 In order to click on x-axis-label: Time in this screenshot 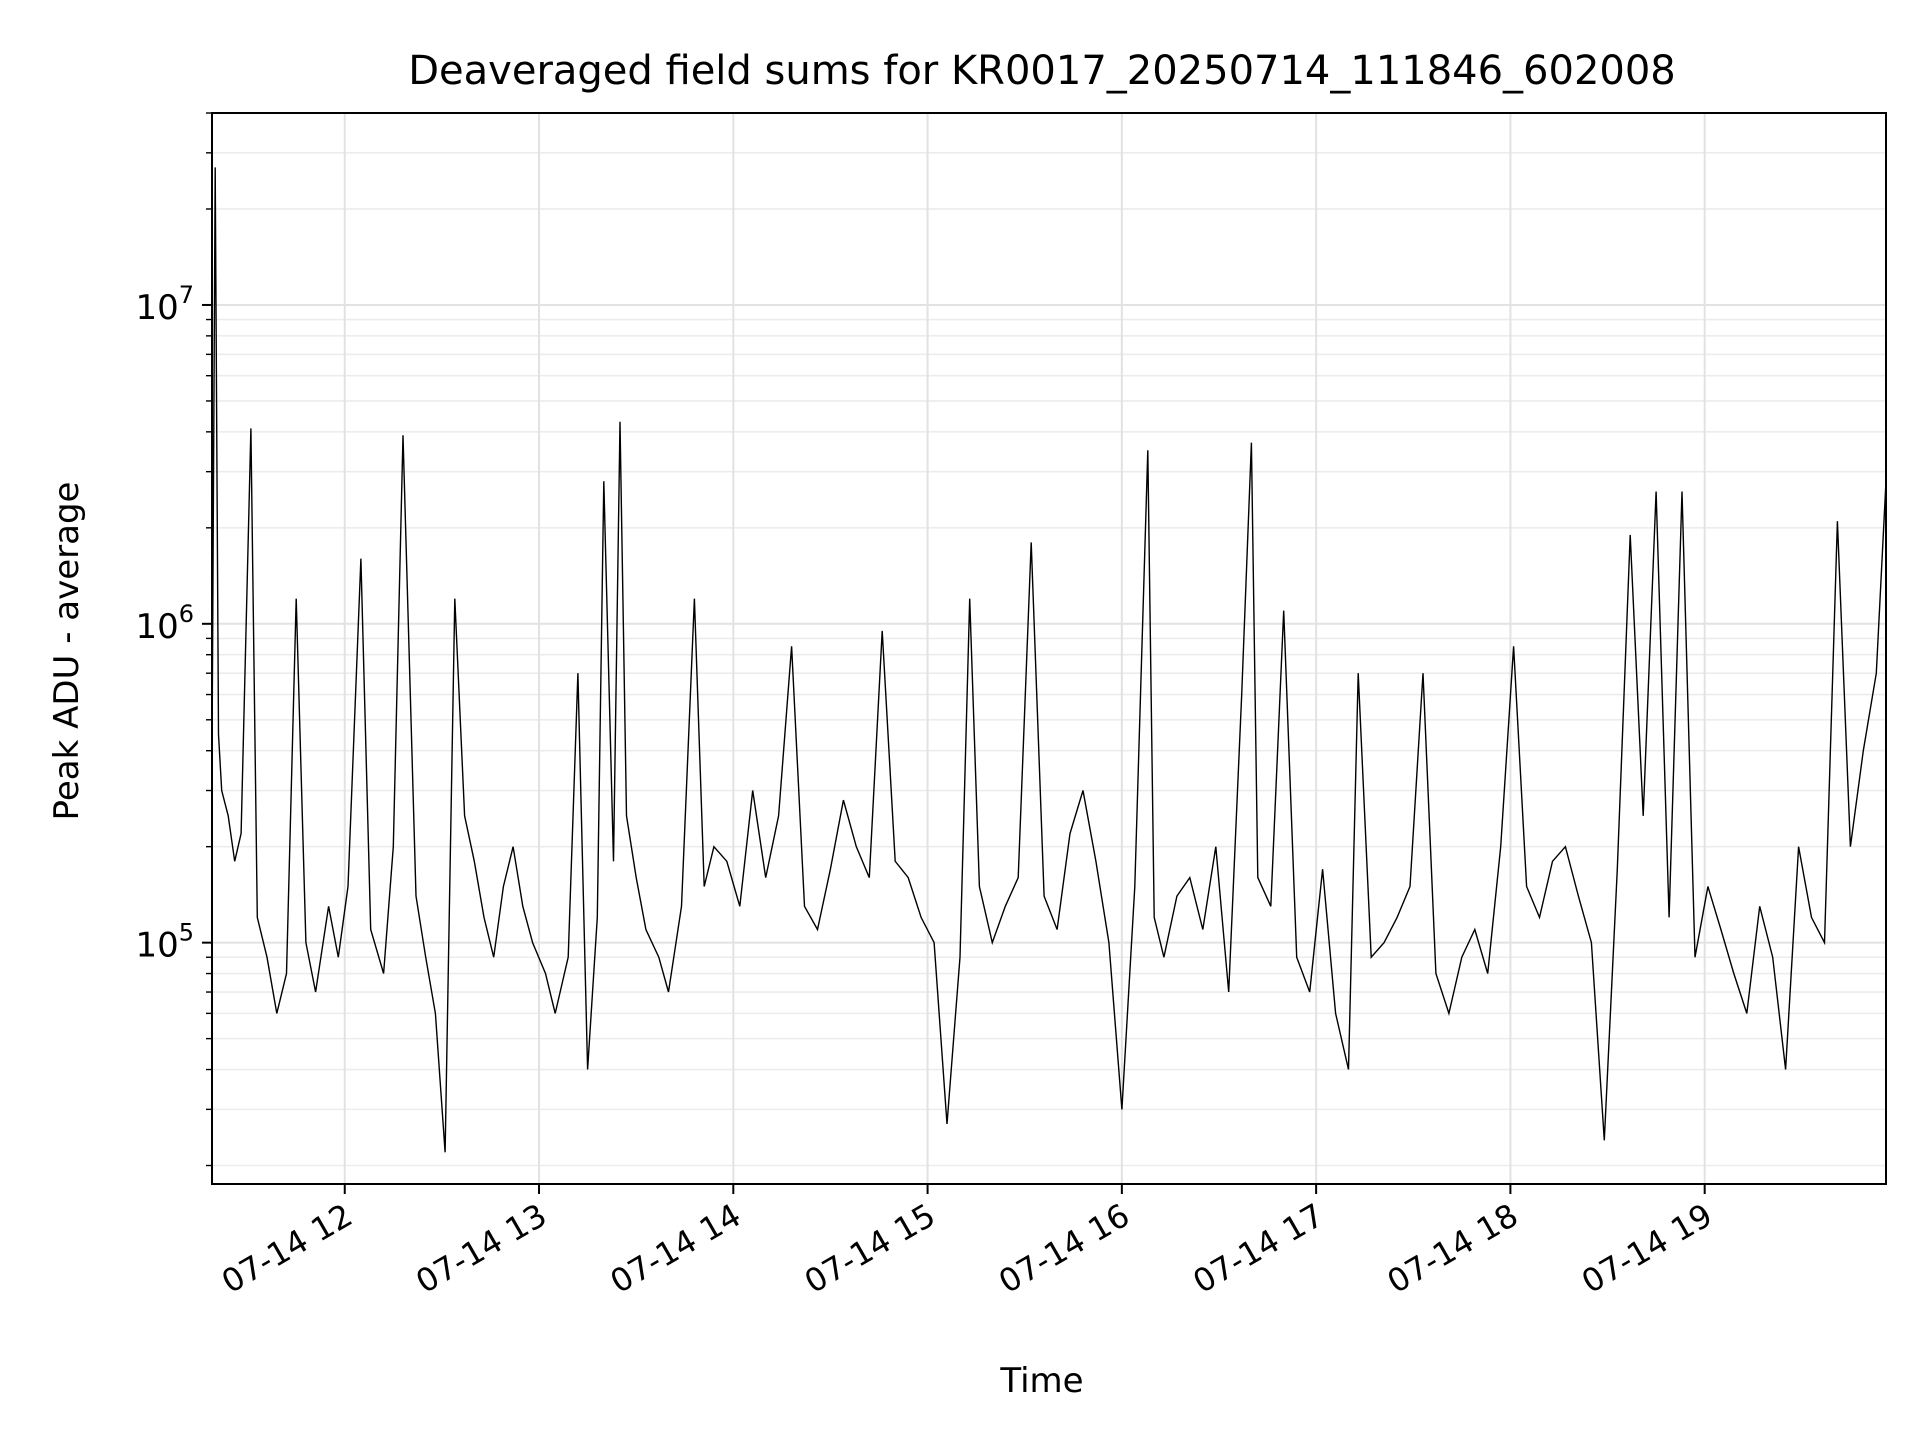, I will do `click(1041, 1381)`.